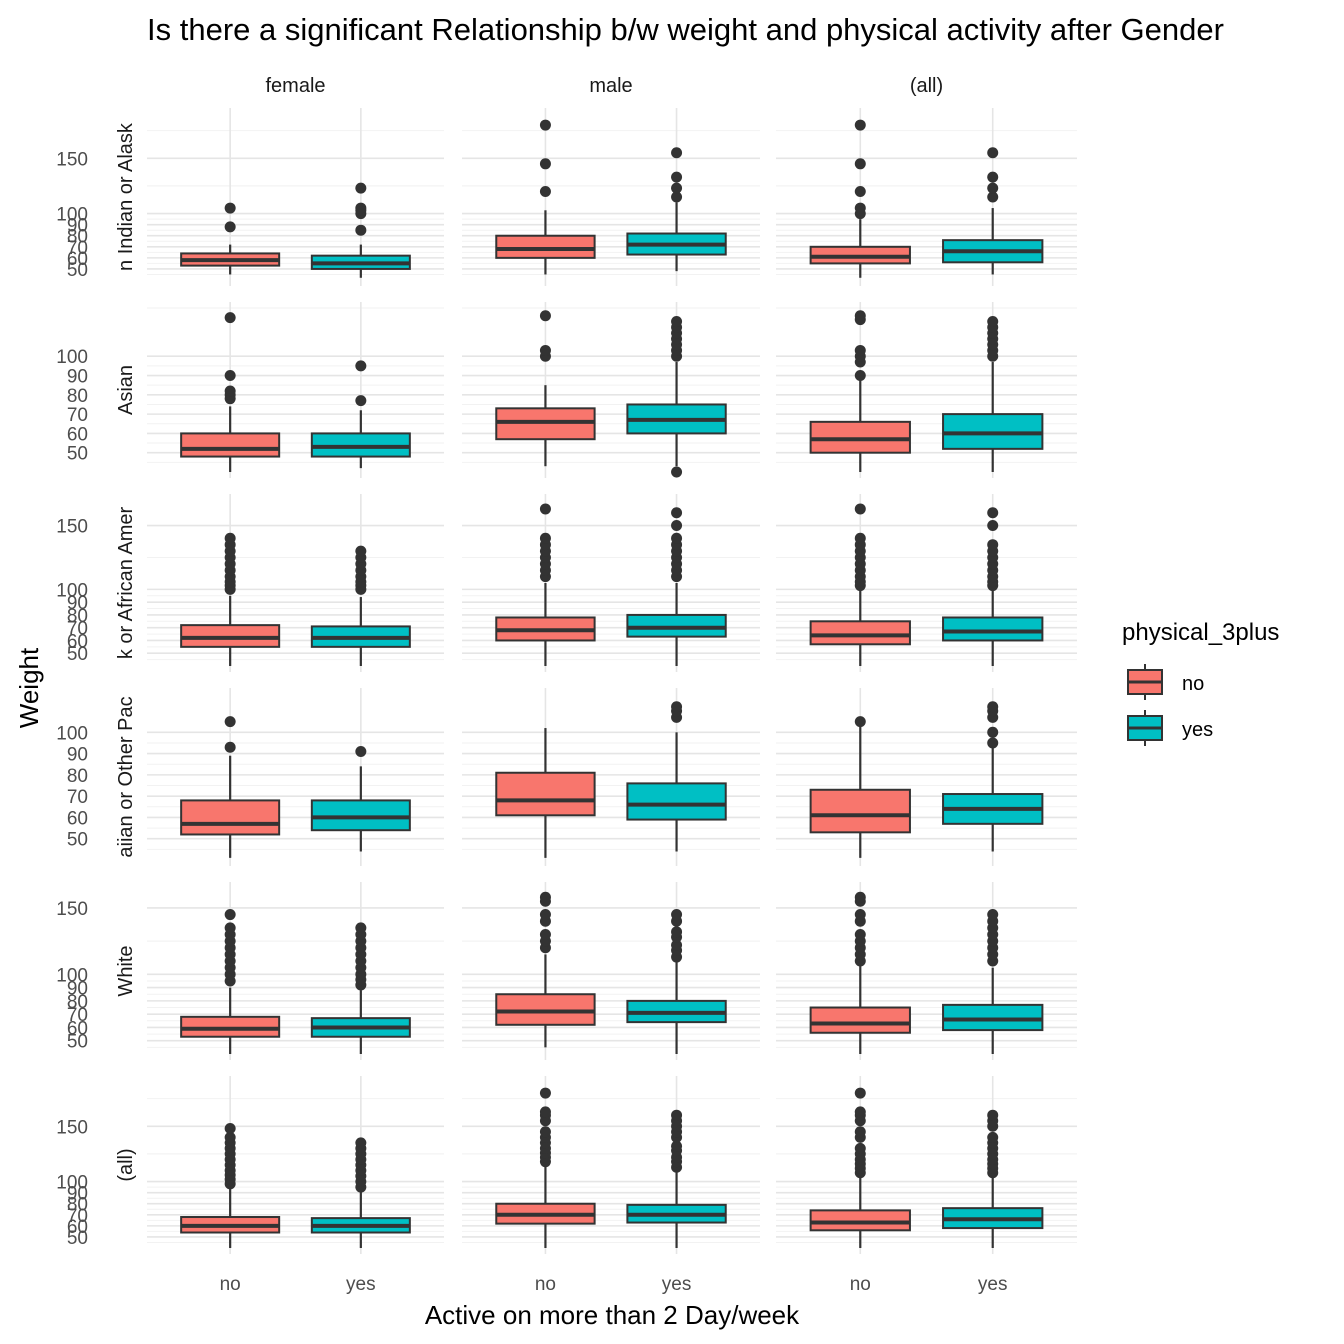 This screenshot has height=1344, width=1344. I want to click on legend-label-yes: yes, so click(1197, 730).